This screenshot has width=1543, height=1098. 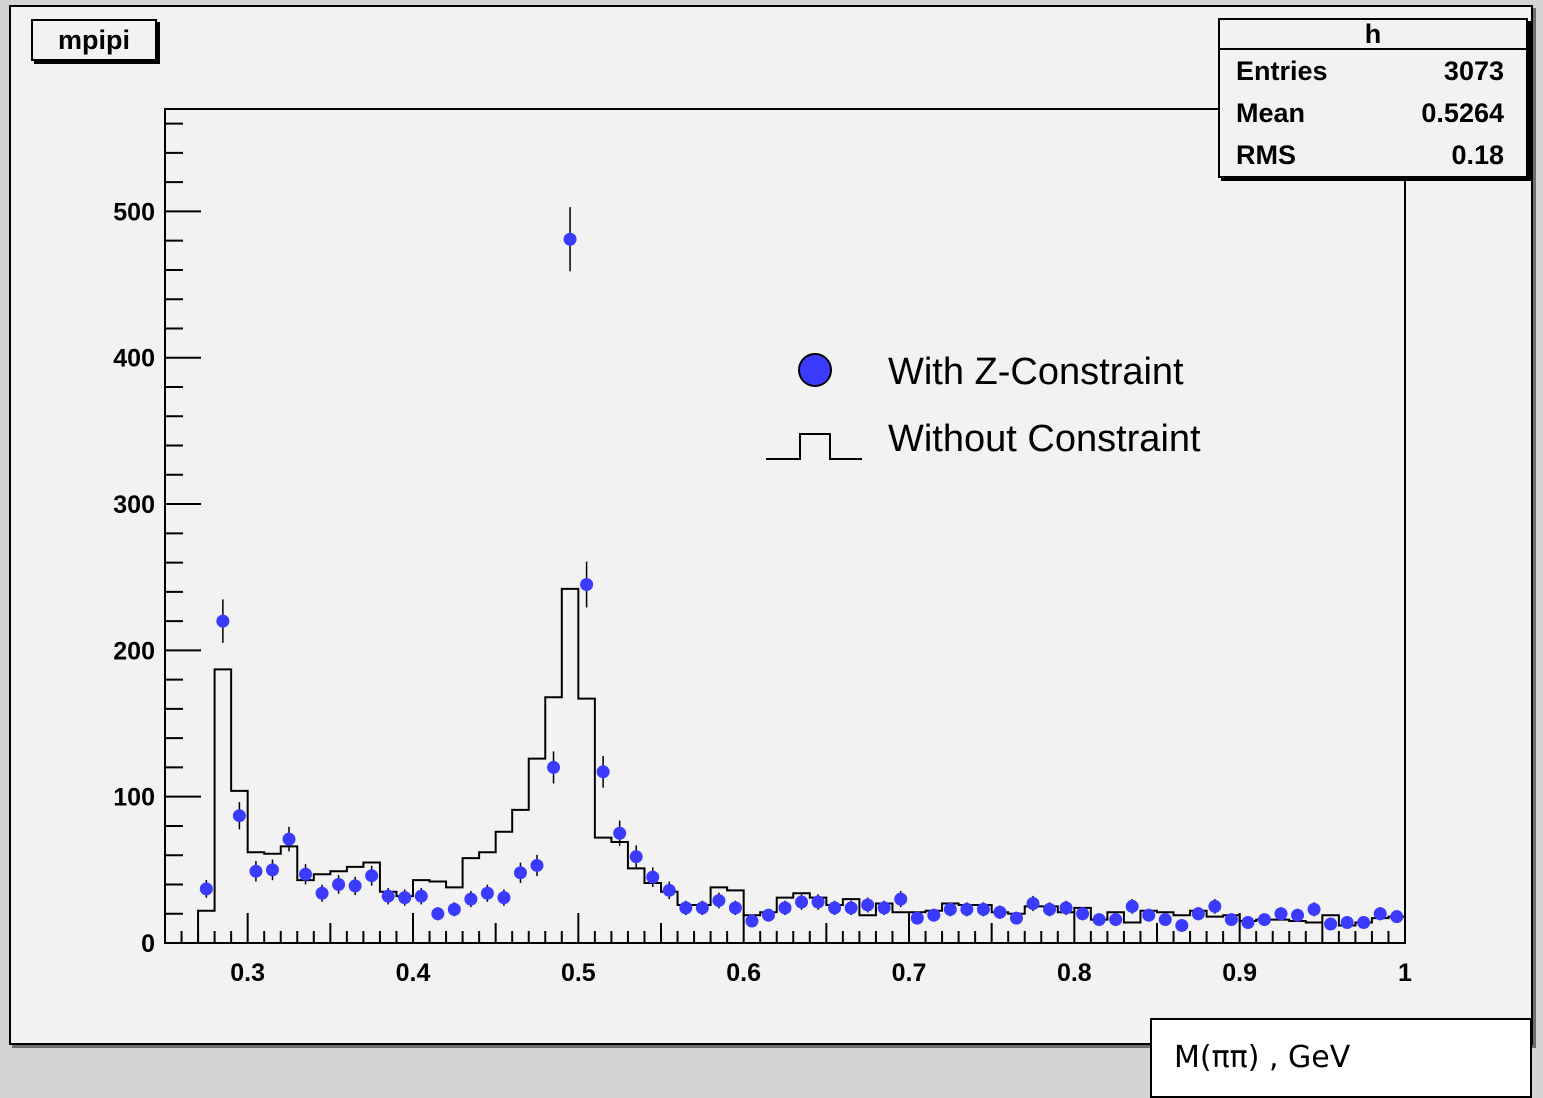 What do you see at coordinates (1373, 155) in the screenshot?
I see `stats-row-rms: RMS 0.18` at bounding box center [1373, 155].